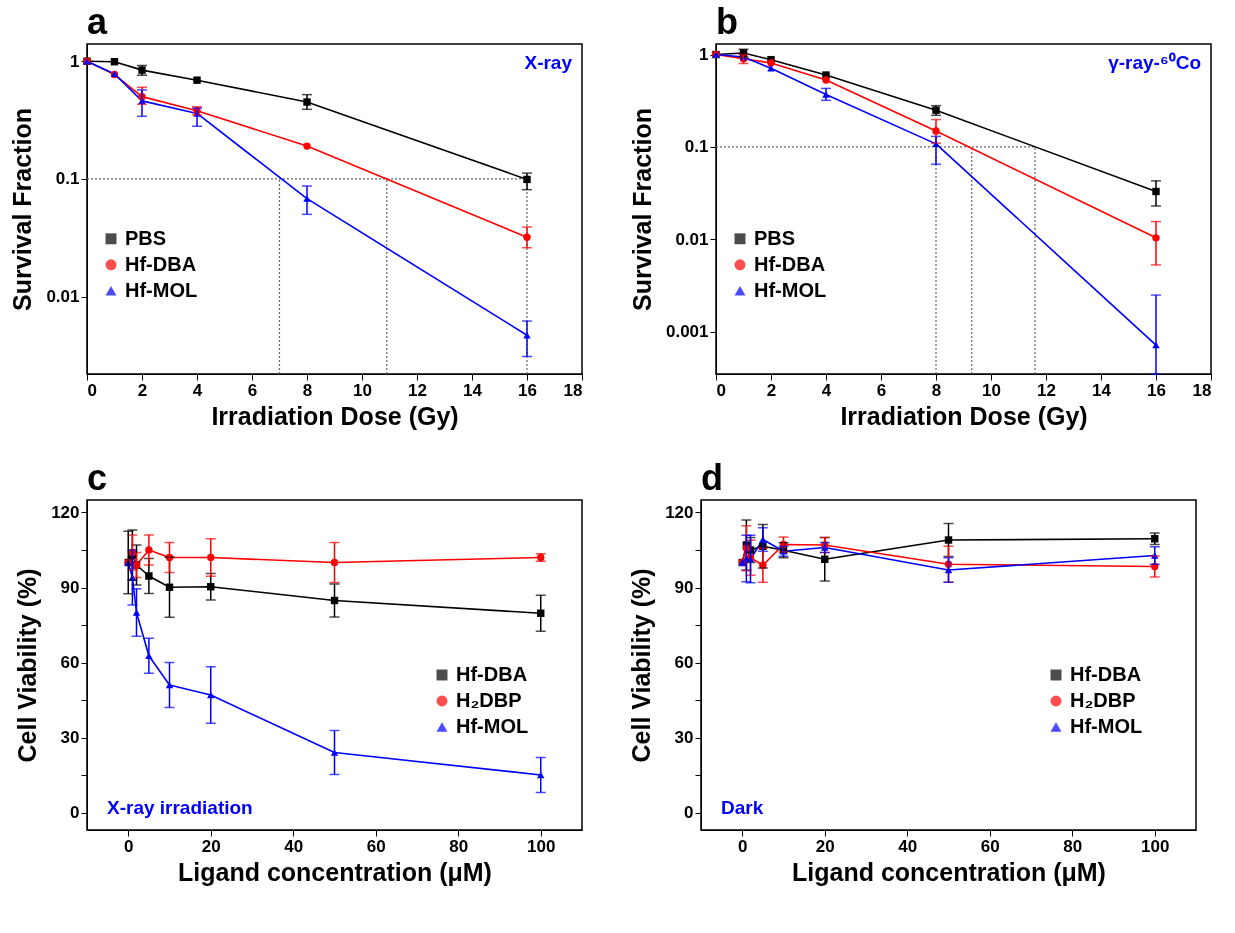  I want to click on chart-title: a, so click(97, 21).